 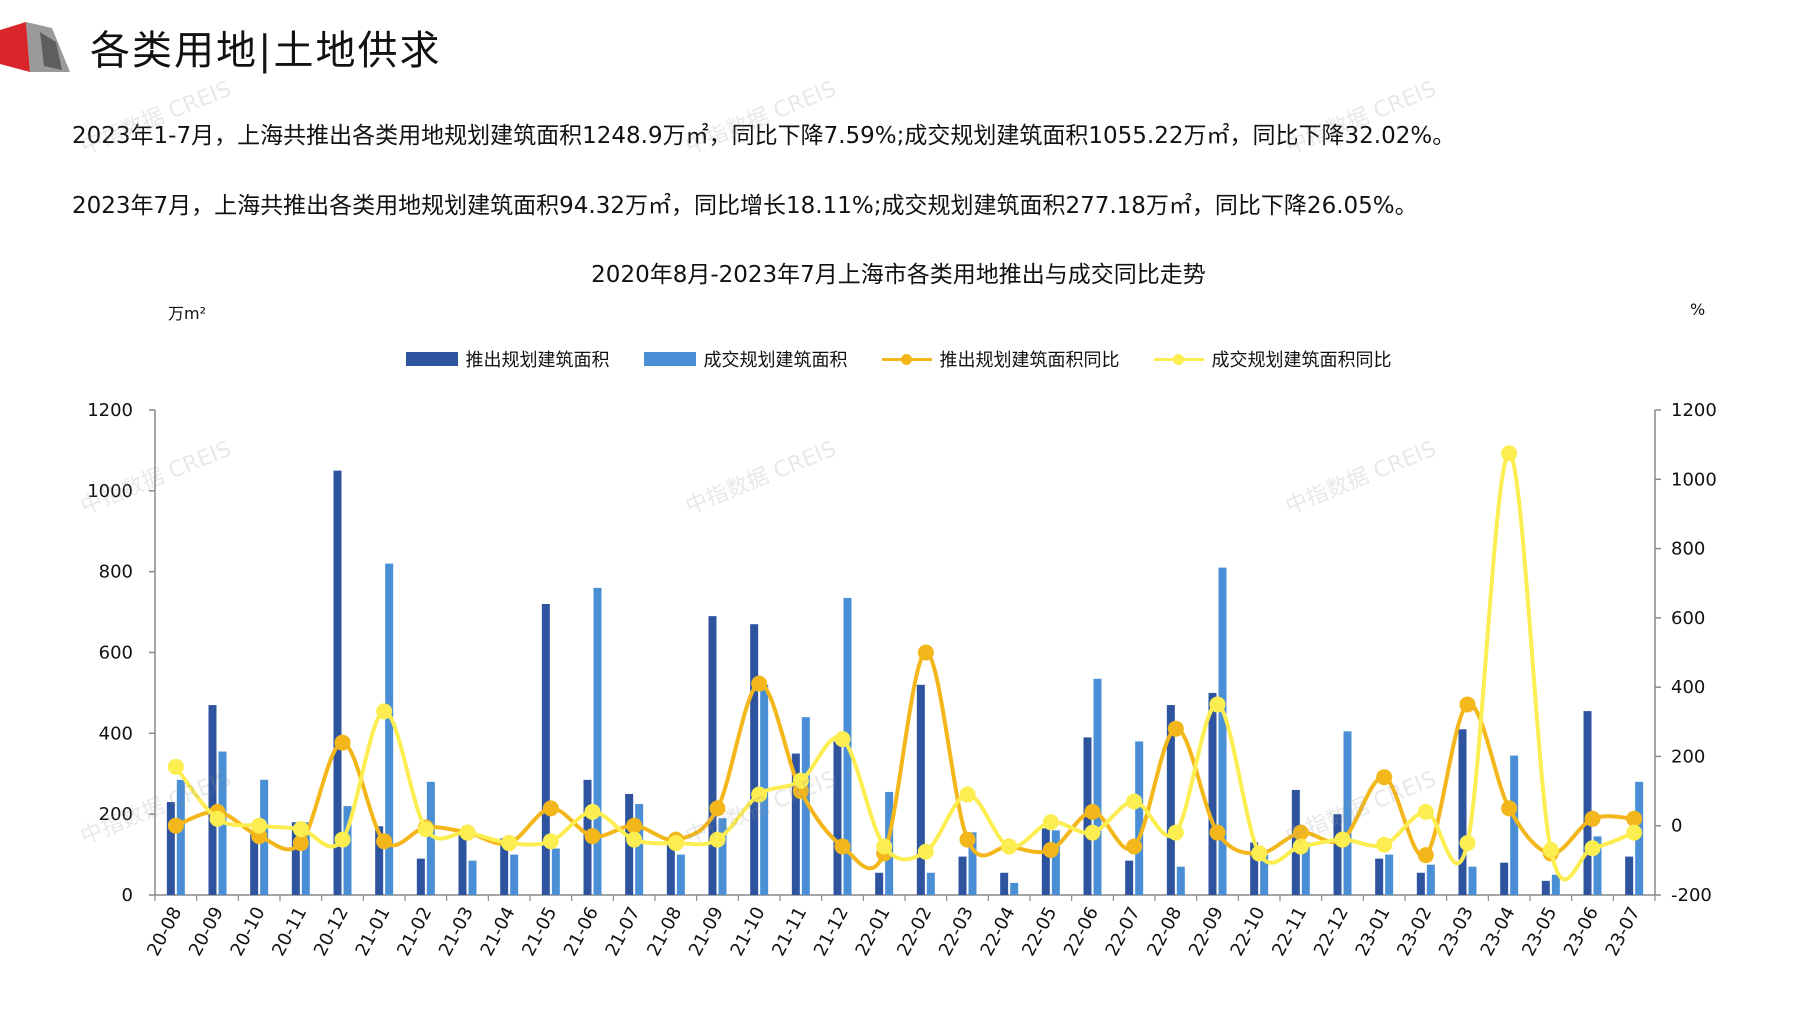 I want to click on x-tick-label: 22-08, so click(x=1164, y=931).